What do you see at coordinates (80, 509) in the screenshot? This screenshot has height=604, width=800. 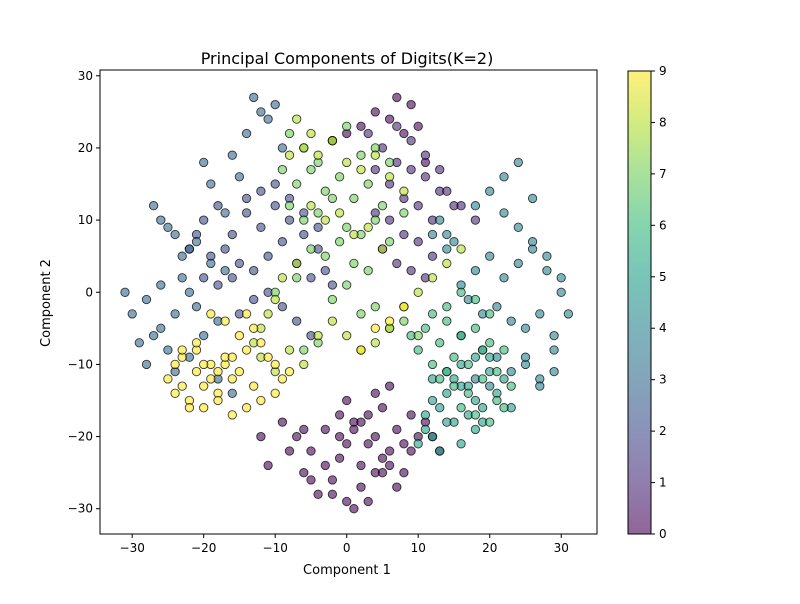 I see `y-tick-label: −30` at bounding box center [80, 509].